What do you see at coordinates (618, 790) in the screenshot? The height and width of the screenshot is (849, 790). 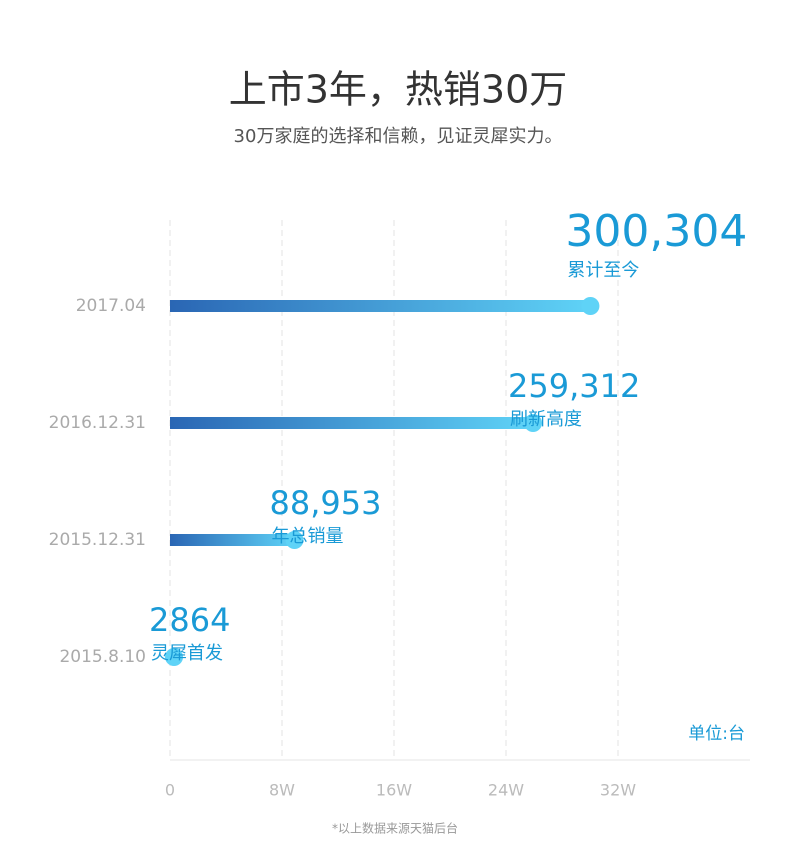 I see `x-tick-label: 32W` at bounding box center [618, 790].